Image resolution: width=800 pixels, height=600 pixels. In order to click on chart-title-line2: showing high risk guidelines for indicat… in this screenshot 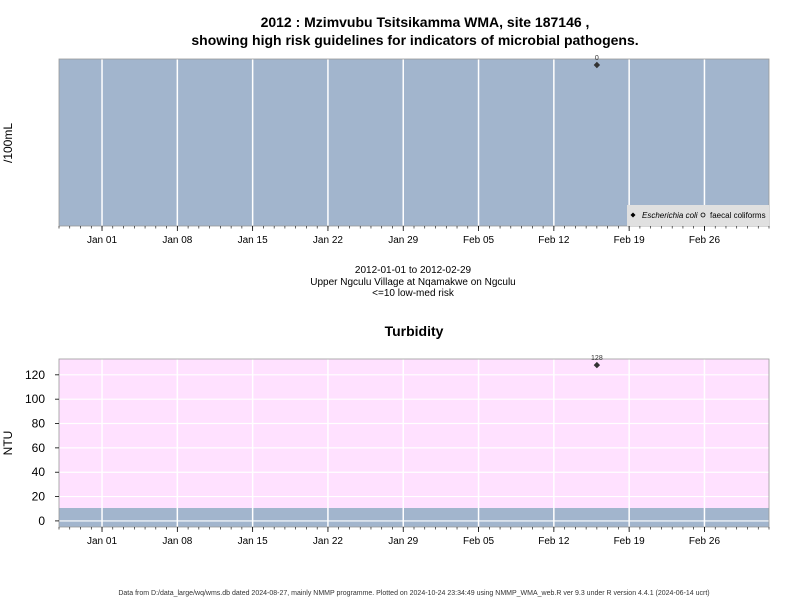, I will do `click(414, 40)`.